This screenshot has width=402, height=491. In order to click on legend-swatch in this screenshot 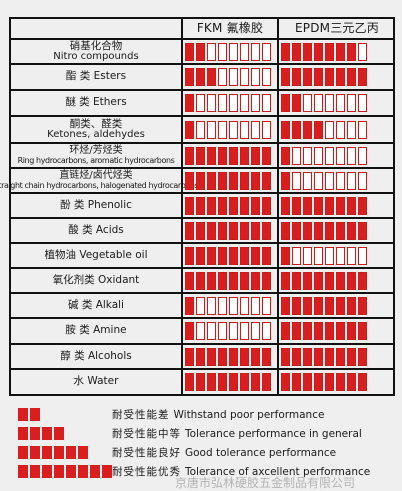, I will do `click(53, 452)`.